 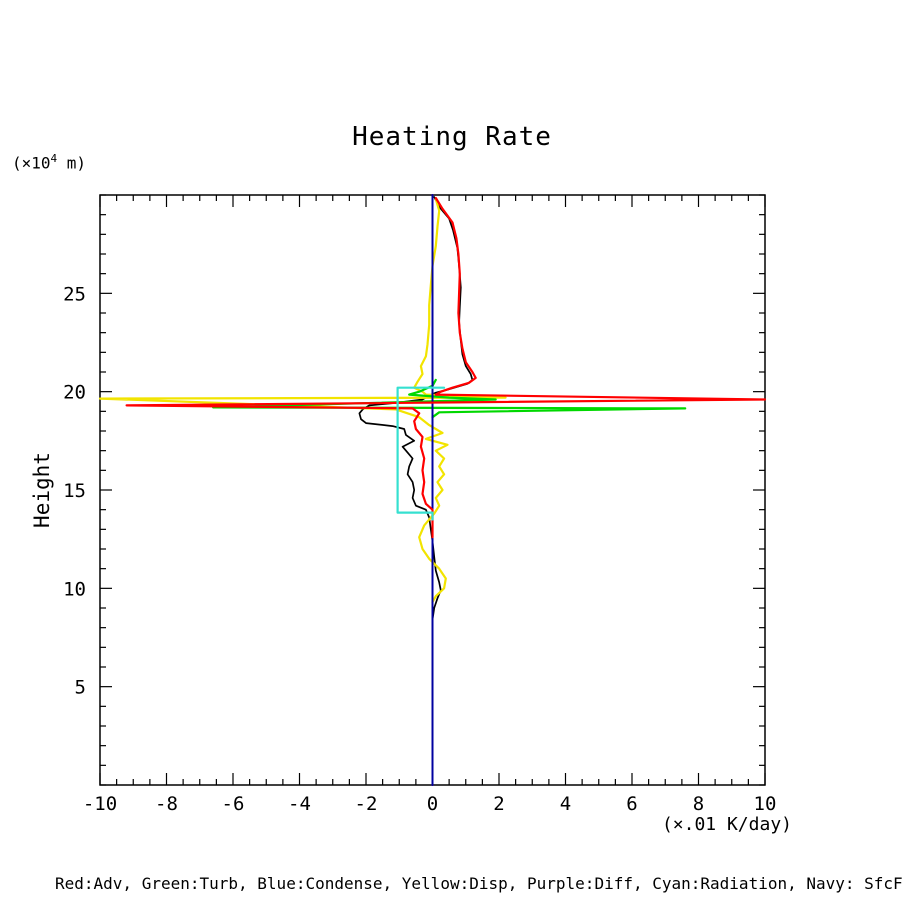 I want to click on x-axis-unit: (×.01 K/day), so click(x=726, y=824).